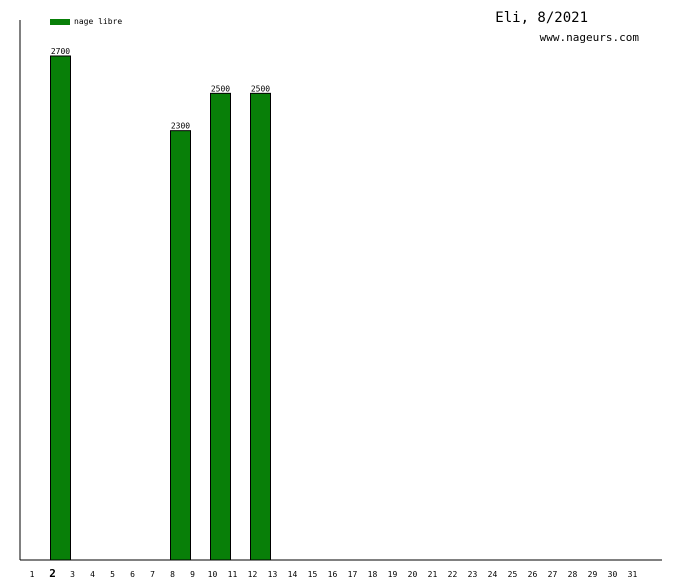 Image resolution: width=680 pixels, height=580 pixels. I want to click on x-tick-label-28: 28, so click(573, 574).